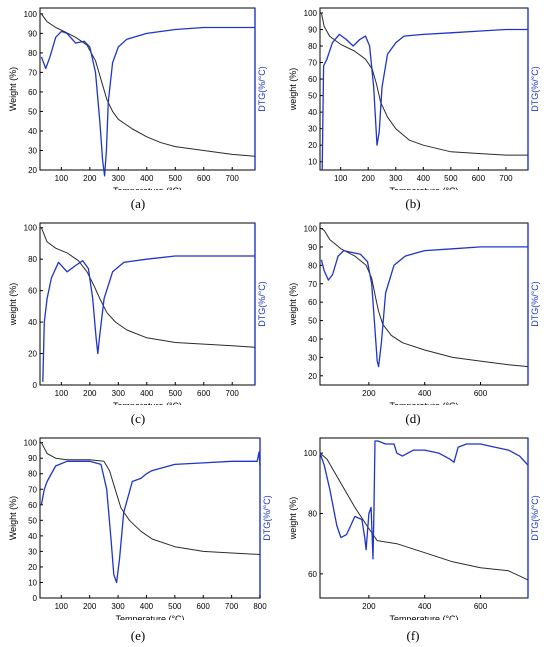  I want to click on y-axis-label: weight (%), so click(293, 90).